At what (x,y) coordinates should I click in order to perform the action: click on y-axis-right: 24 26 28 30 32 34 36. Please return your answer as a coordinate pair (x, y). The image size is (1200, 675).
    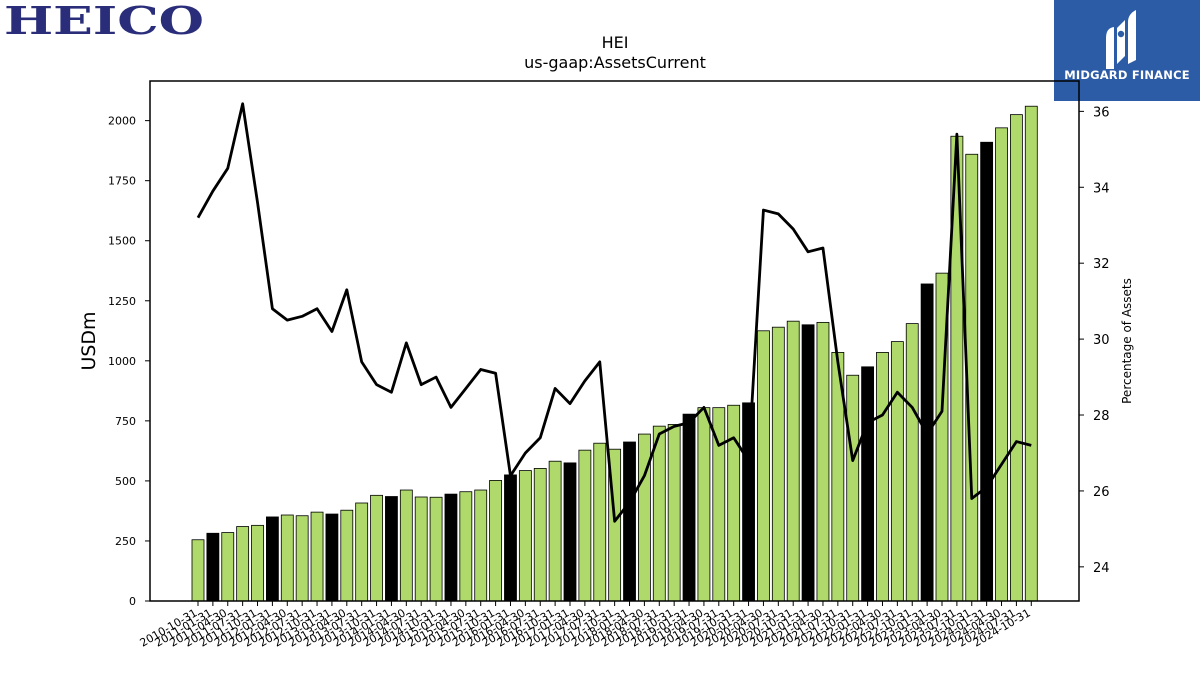
    Looking at the image, I should click on (1094, 340).